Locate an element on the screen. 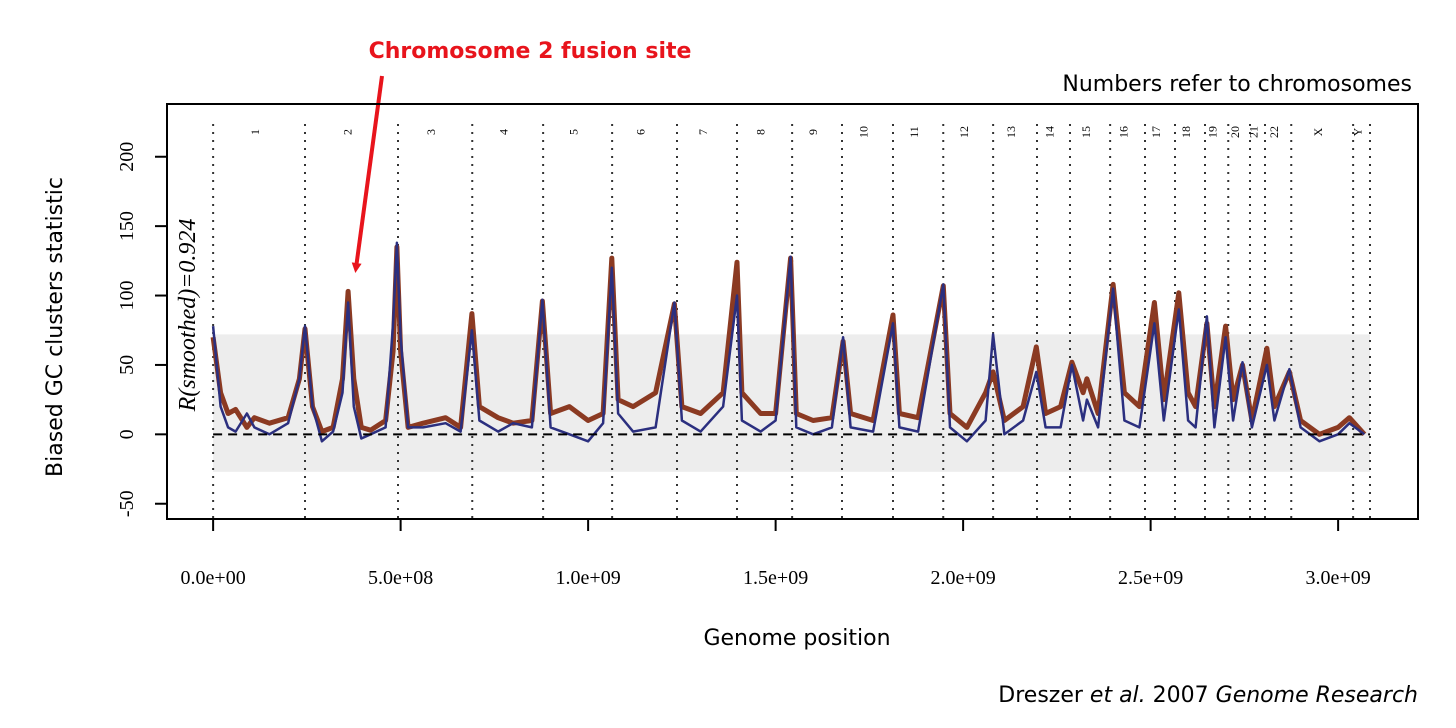 The width and height of the screenshot is (1456, 728). chromosome-label: Y is located at coordinates (1358, 131).